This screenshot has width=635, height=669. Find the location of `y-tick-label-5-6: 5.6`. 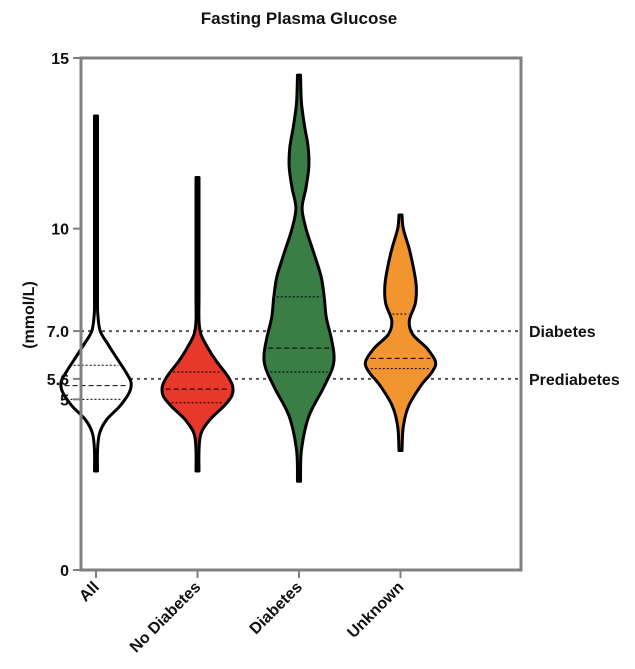

y-tick-label-5-6: 5.6 is located at coordinates (58, 380).